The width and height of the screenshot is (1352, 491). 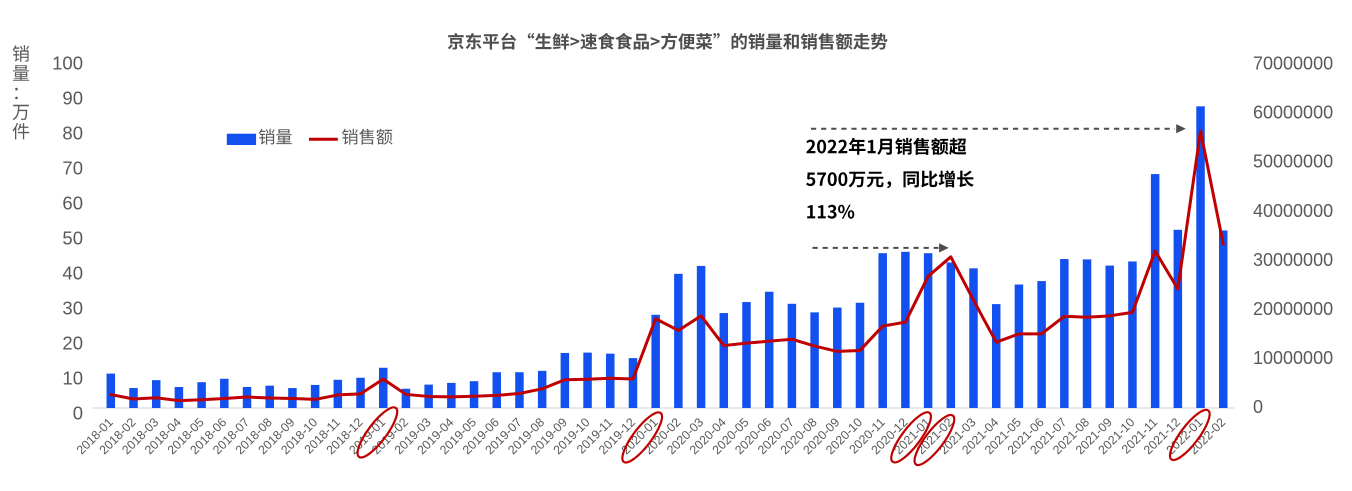 I want to click on svg-text: 40, so click(x=72, y=273).